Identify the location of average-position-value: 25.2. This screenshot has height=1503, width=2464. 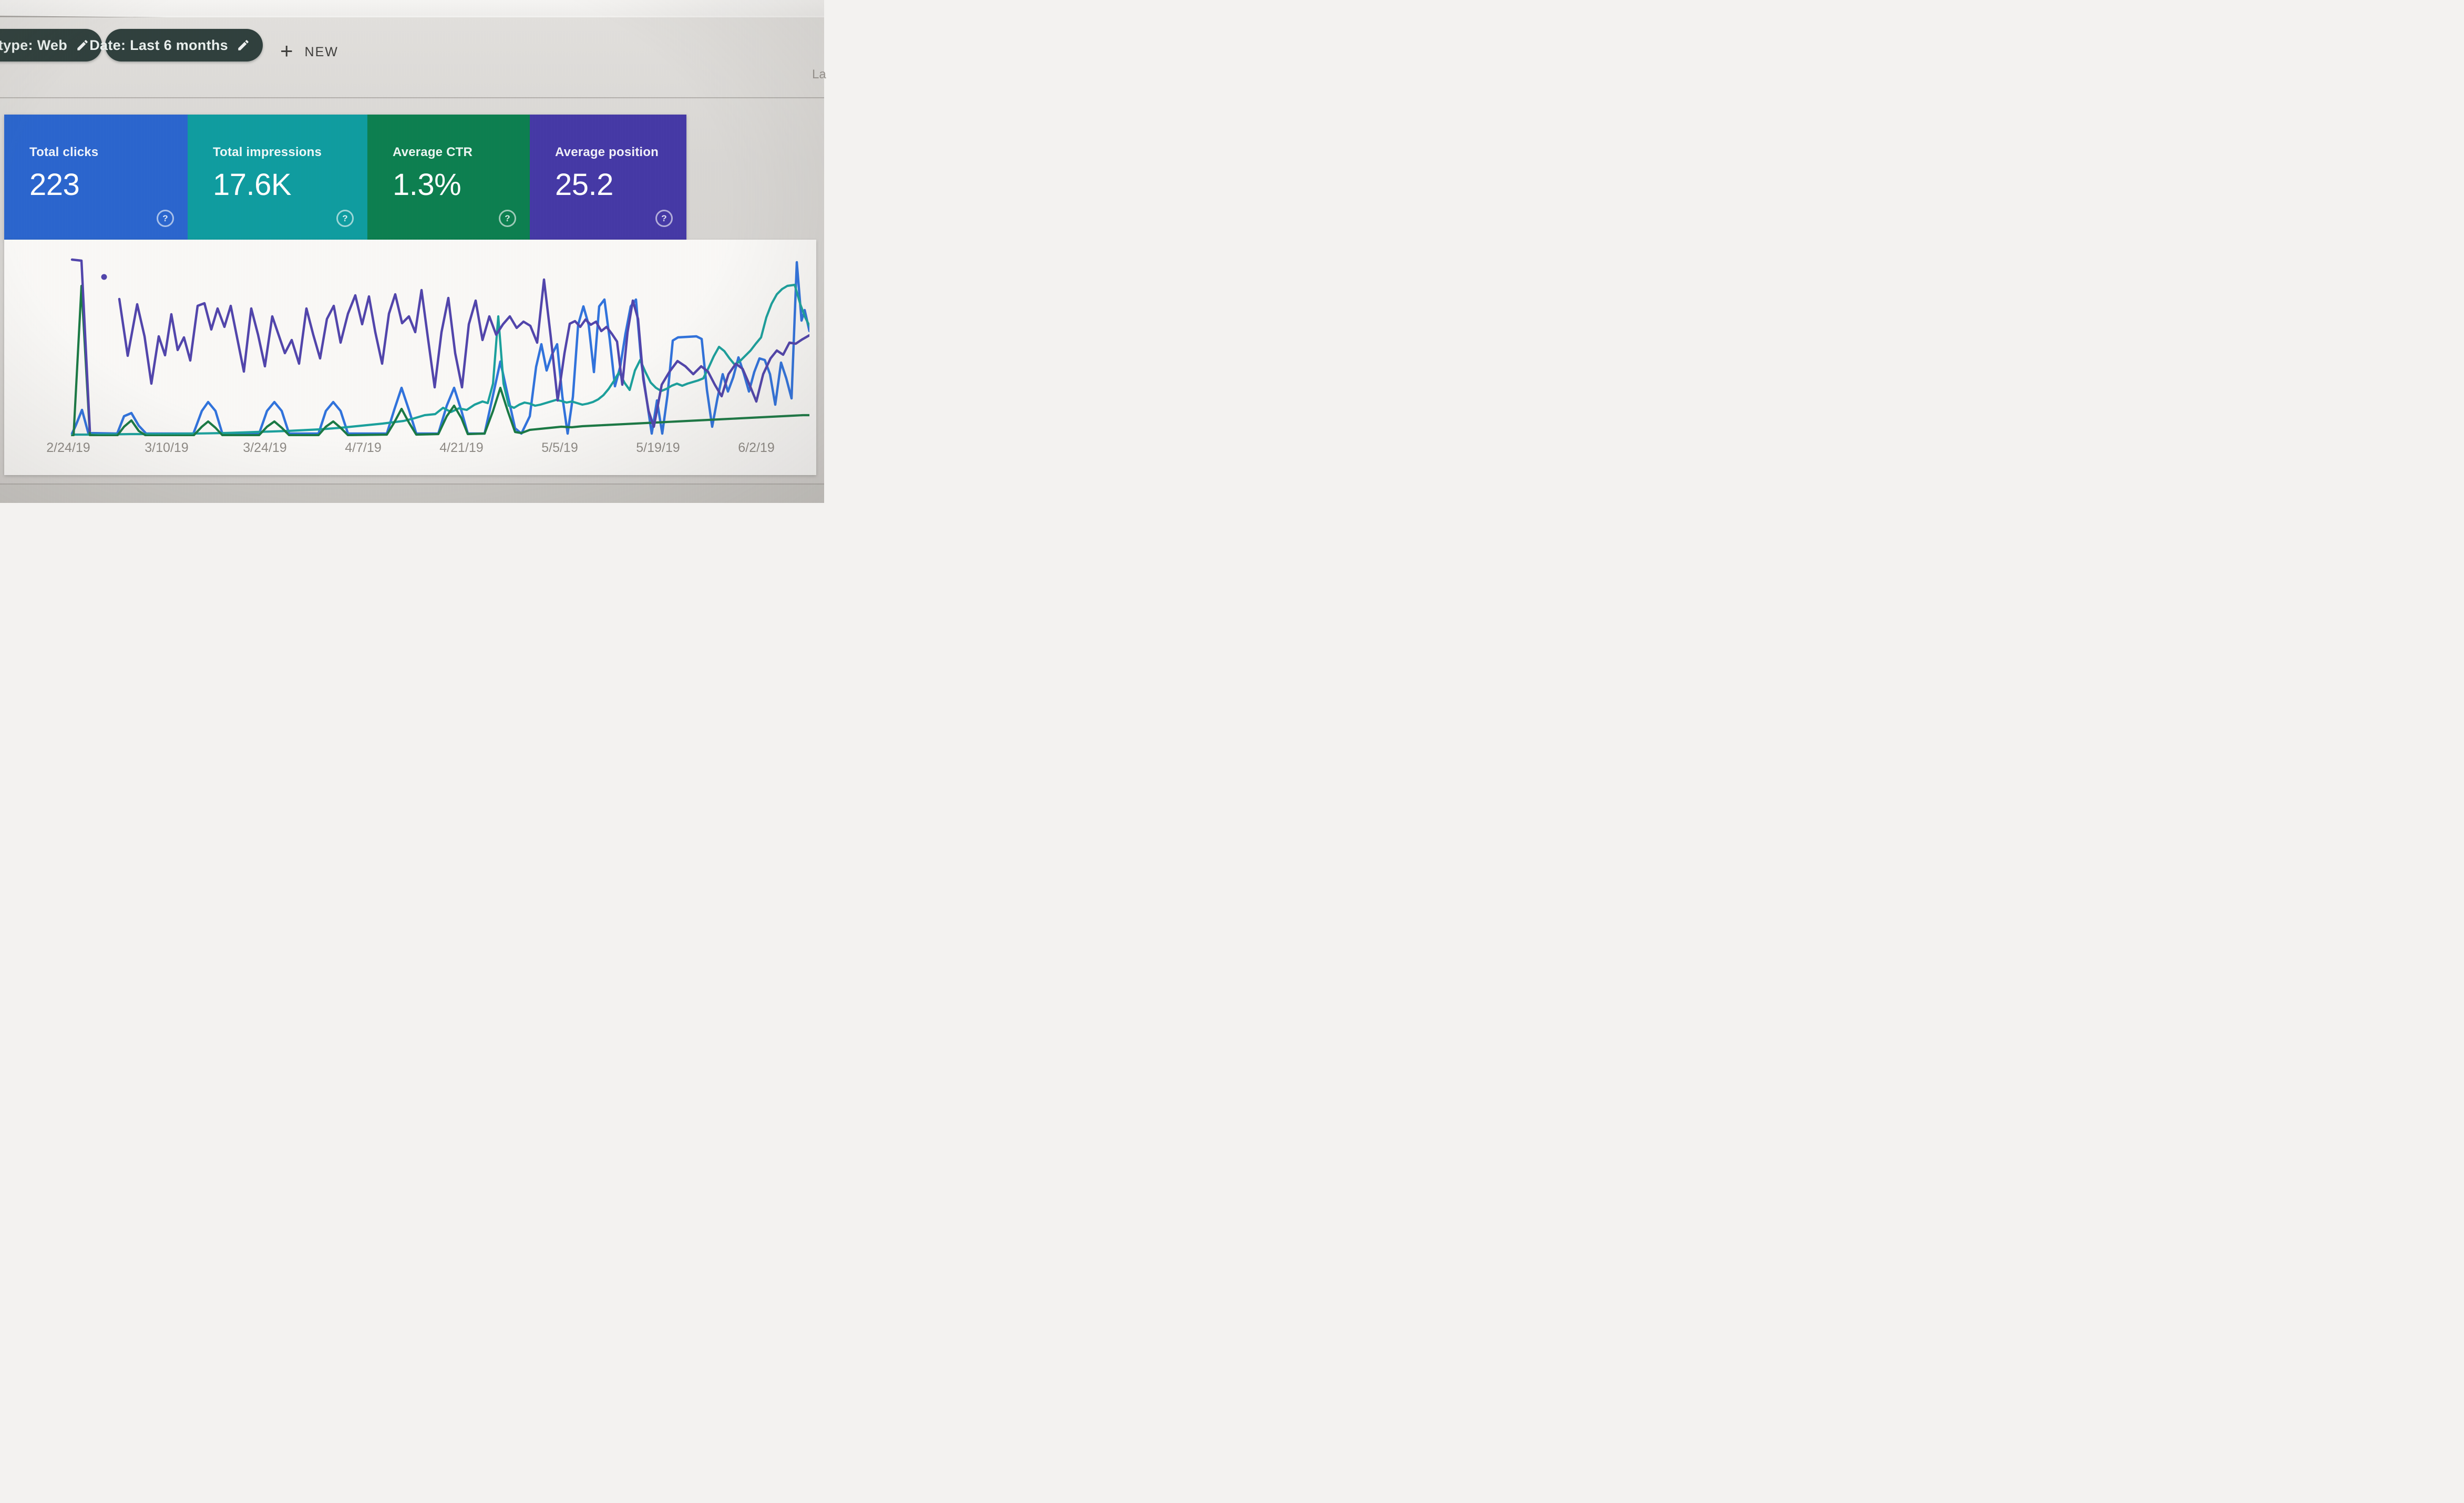
(584, 185).